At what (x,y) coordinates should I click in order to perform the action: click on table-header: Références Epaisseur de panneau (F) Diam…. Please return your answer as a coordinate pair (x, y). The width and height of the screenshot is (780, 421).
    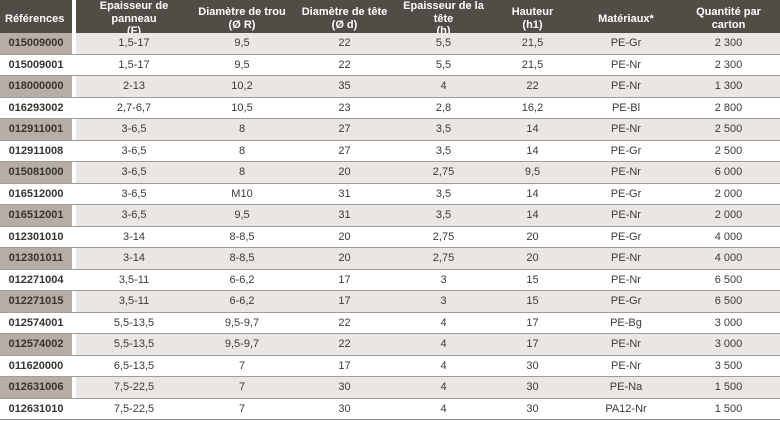
    Looking at the image, I should click on (390, 19).